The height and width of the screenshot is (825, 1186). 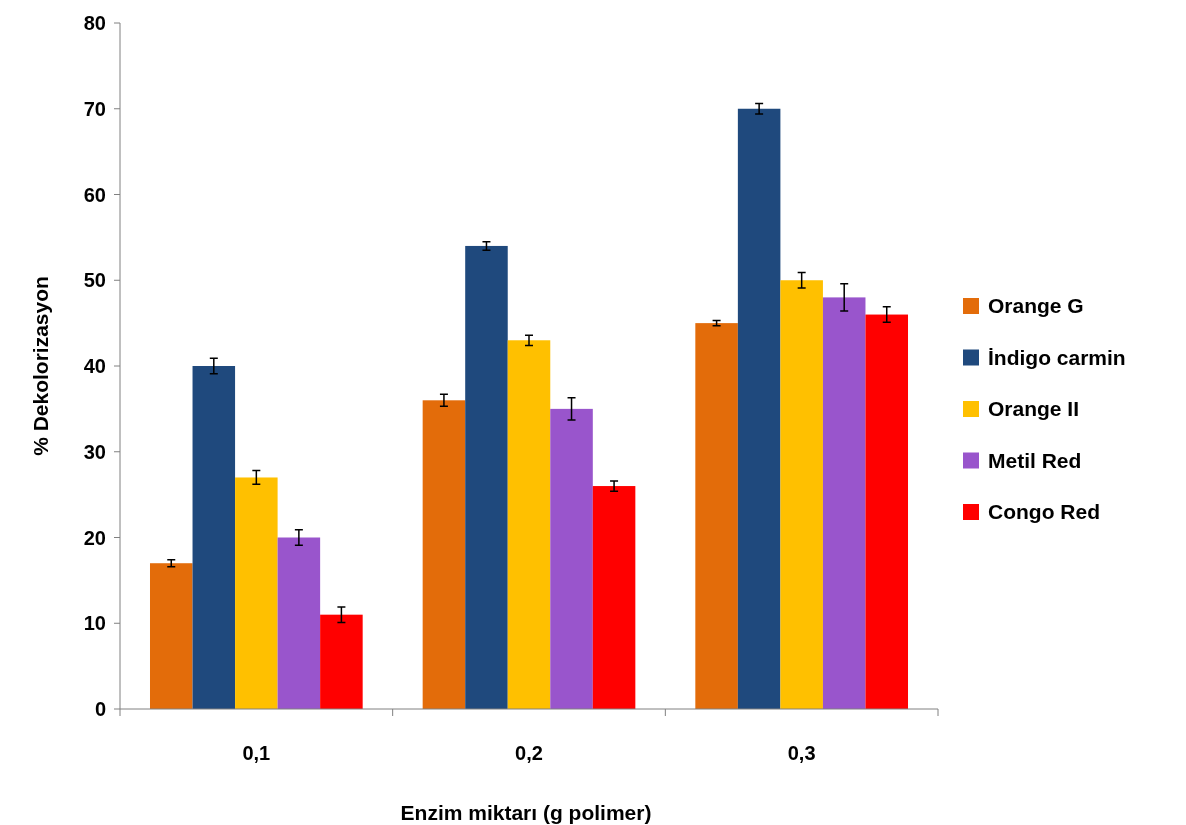 What do you see at coordinates (801, 753) in the screenshot?
I see `x-tick-label: 0,3` at bounding box center [801, 753].